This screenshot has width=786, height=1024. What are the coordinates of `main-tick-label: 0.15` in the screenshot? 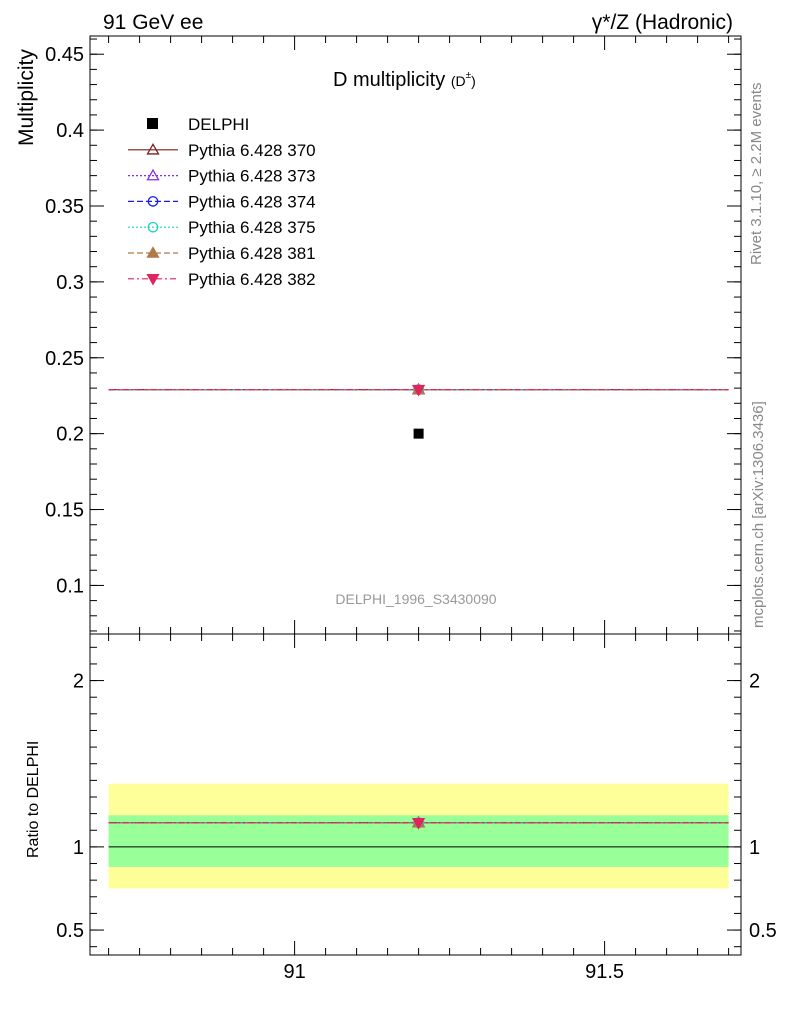 It's located at (64, 511).